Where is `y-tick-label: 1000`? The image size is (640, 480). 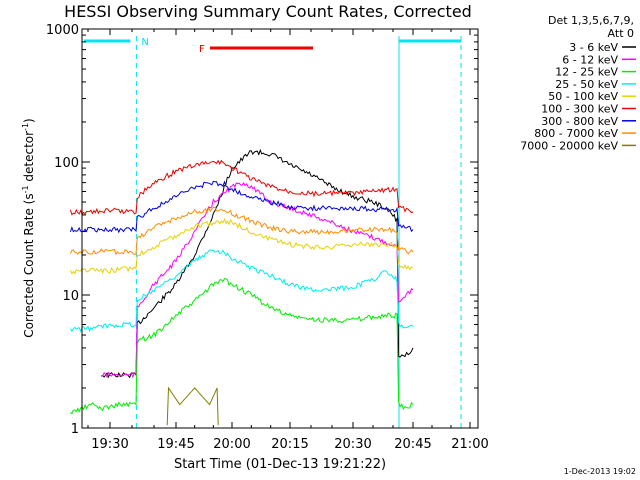
y-tick-label: 1000 is located at coordinates (62, 30).